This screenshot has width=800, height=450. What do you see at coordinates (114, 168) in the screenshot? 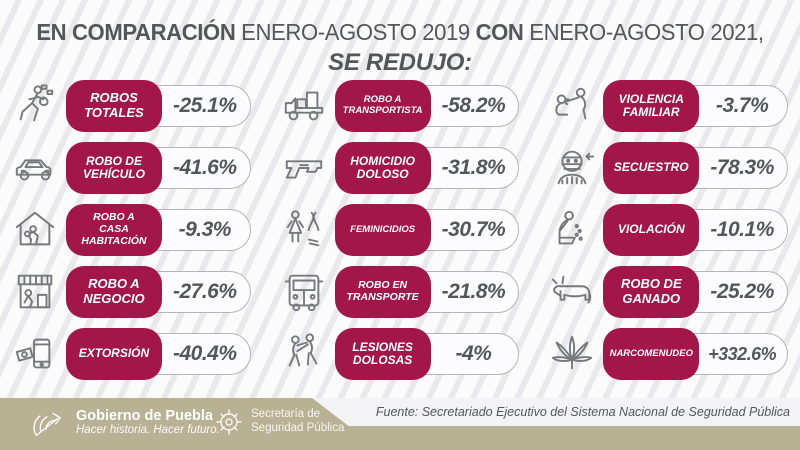
I see `crime-label: ROBO DE VEHÍCULO` at bounding box center [114, 168].